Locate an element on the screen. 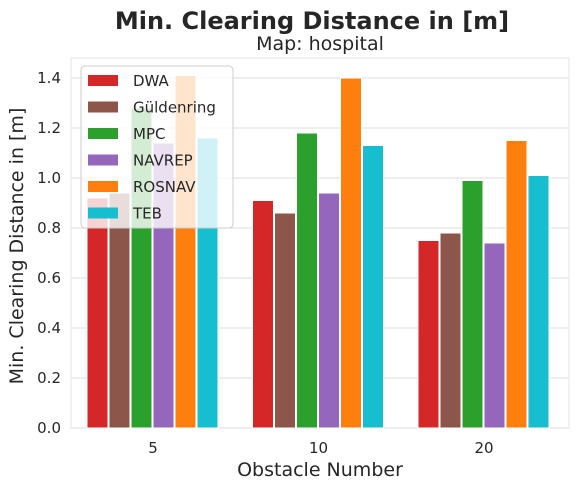 The image size is (577, 490). y-tick-label: 0.2 is located at coordinates (49, 378).